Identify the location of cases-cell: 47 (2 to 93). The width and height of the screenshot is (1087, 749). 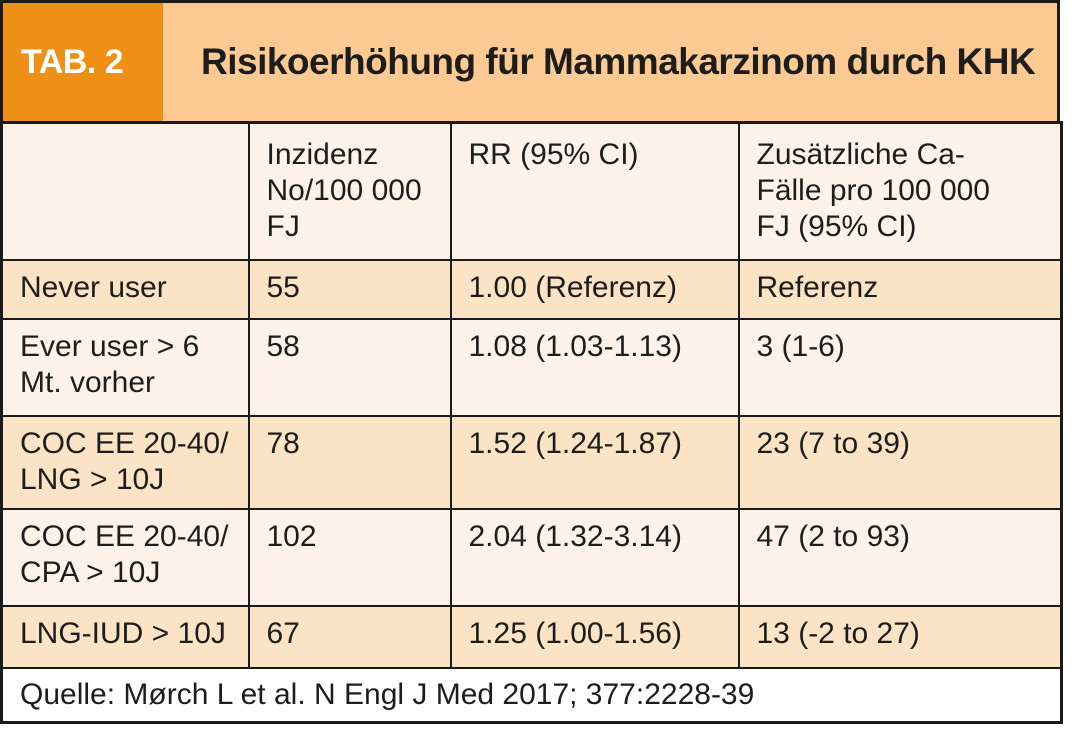
(900, 557).